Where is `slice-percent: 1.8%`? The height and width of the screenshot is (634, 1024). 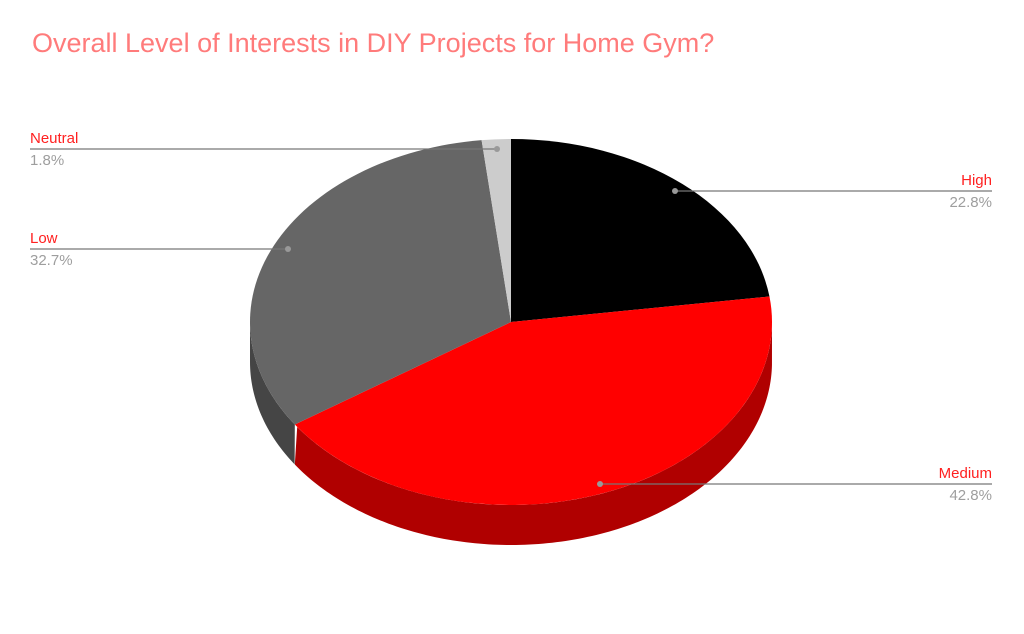 slice-percent: 1.8% is located at coordinates (47, 160).